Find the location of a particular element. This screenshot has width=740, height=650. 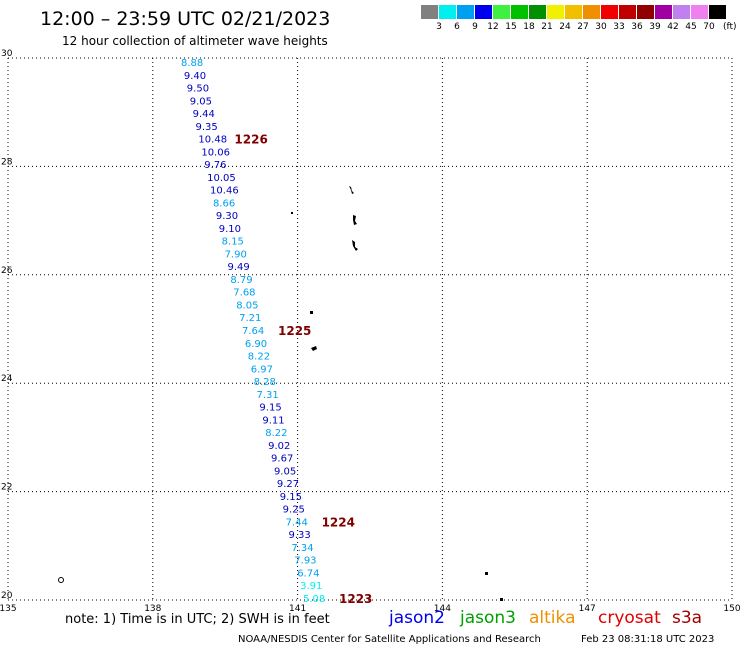

legend-label: 70 is located at coordinates (709, 27).